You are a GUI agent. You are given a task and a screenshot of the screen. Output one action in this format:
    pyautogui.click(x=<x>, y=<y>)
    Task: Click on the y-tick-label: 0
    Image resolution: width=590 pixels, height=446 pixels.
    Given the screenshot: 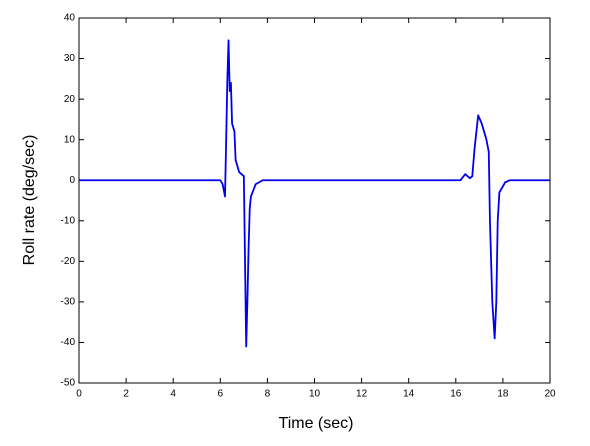 What is the action you would take?
    pyautogui.click(x=72, y=180)
    